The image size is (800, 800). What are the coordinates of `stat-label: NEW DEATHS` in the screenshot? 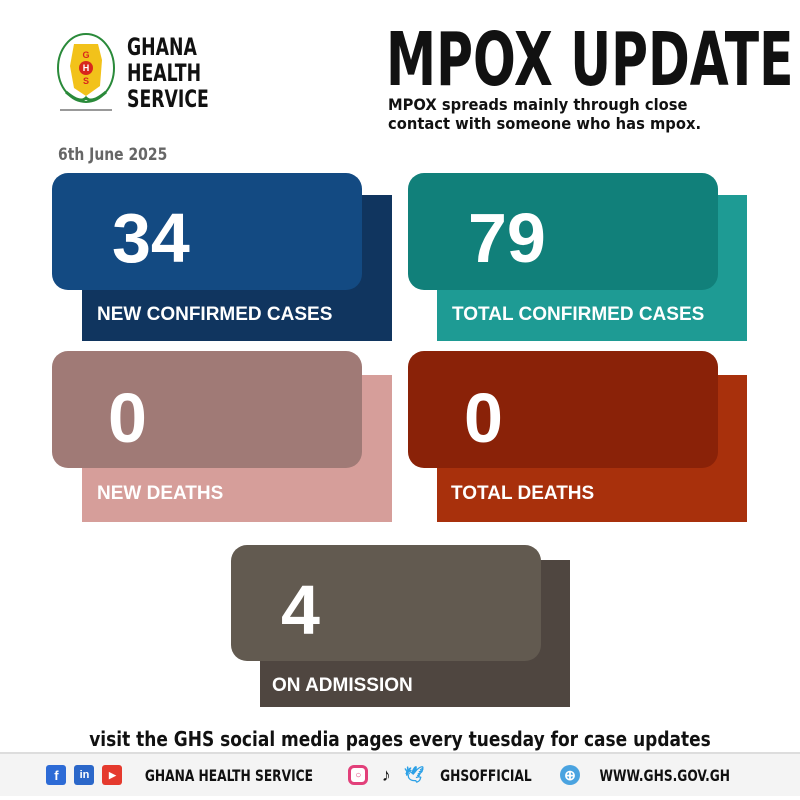 It's located at (160, 493).